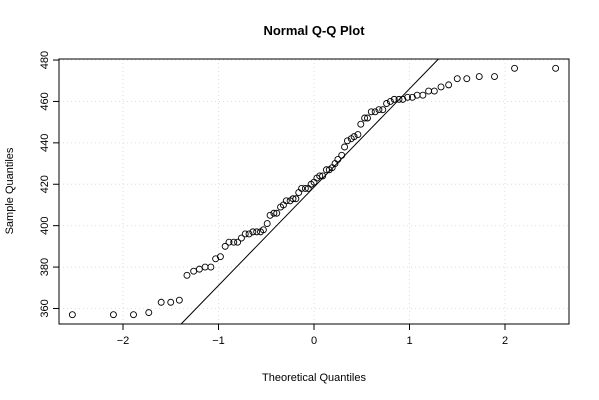  Describe the element at coordinates (45, 267) in the screenshot. I see `y-tick-label: 380` at that location.